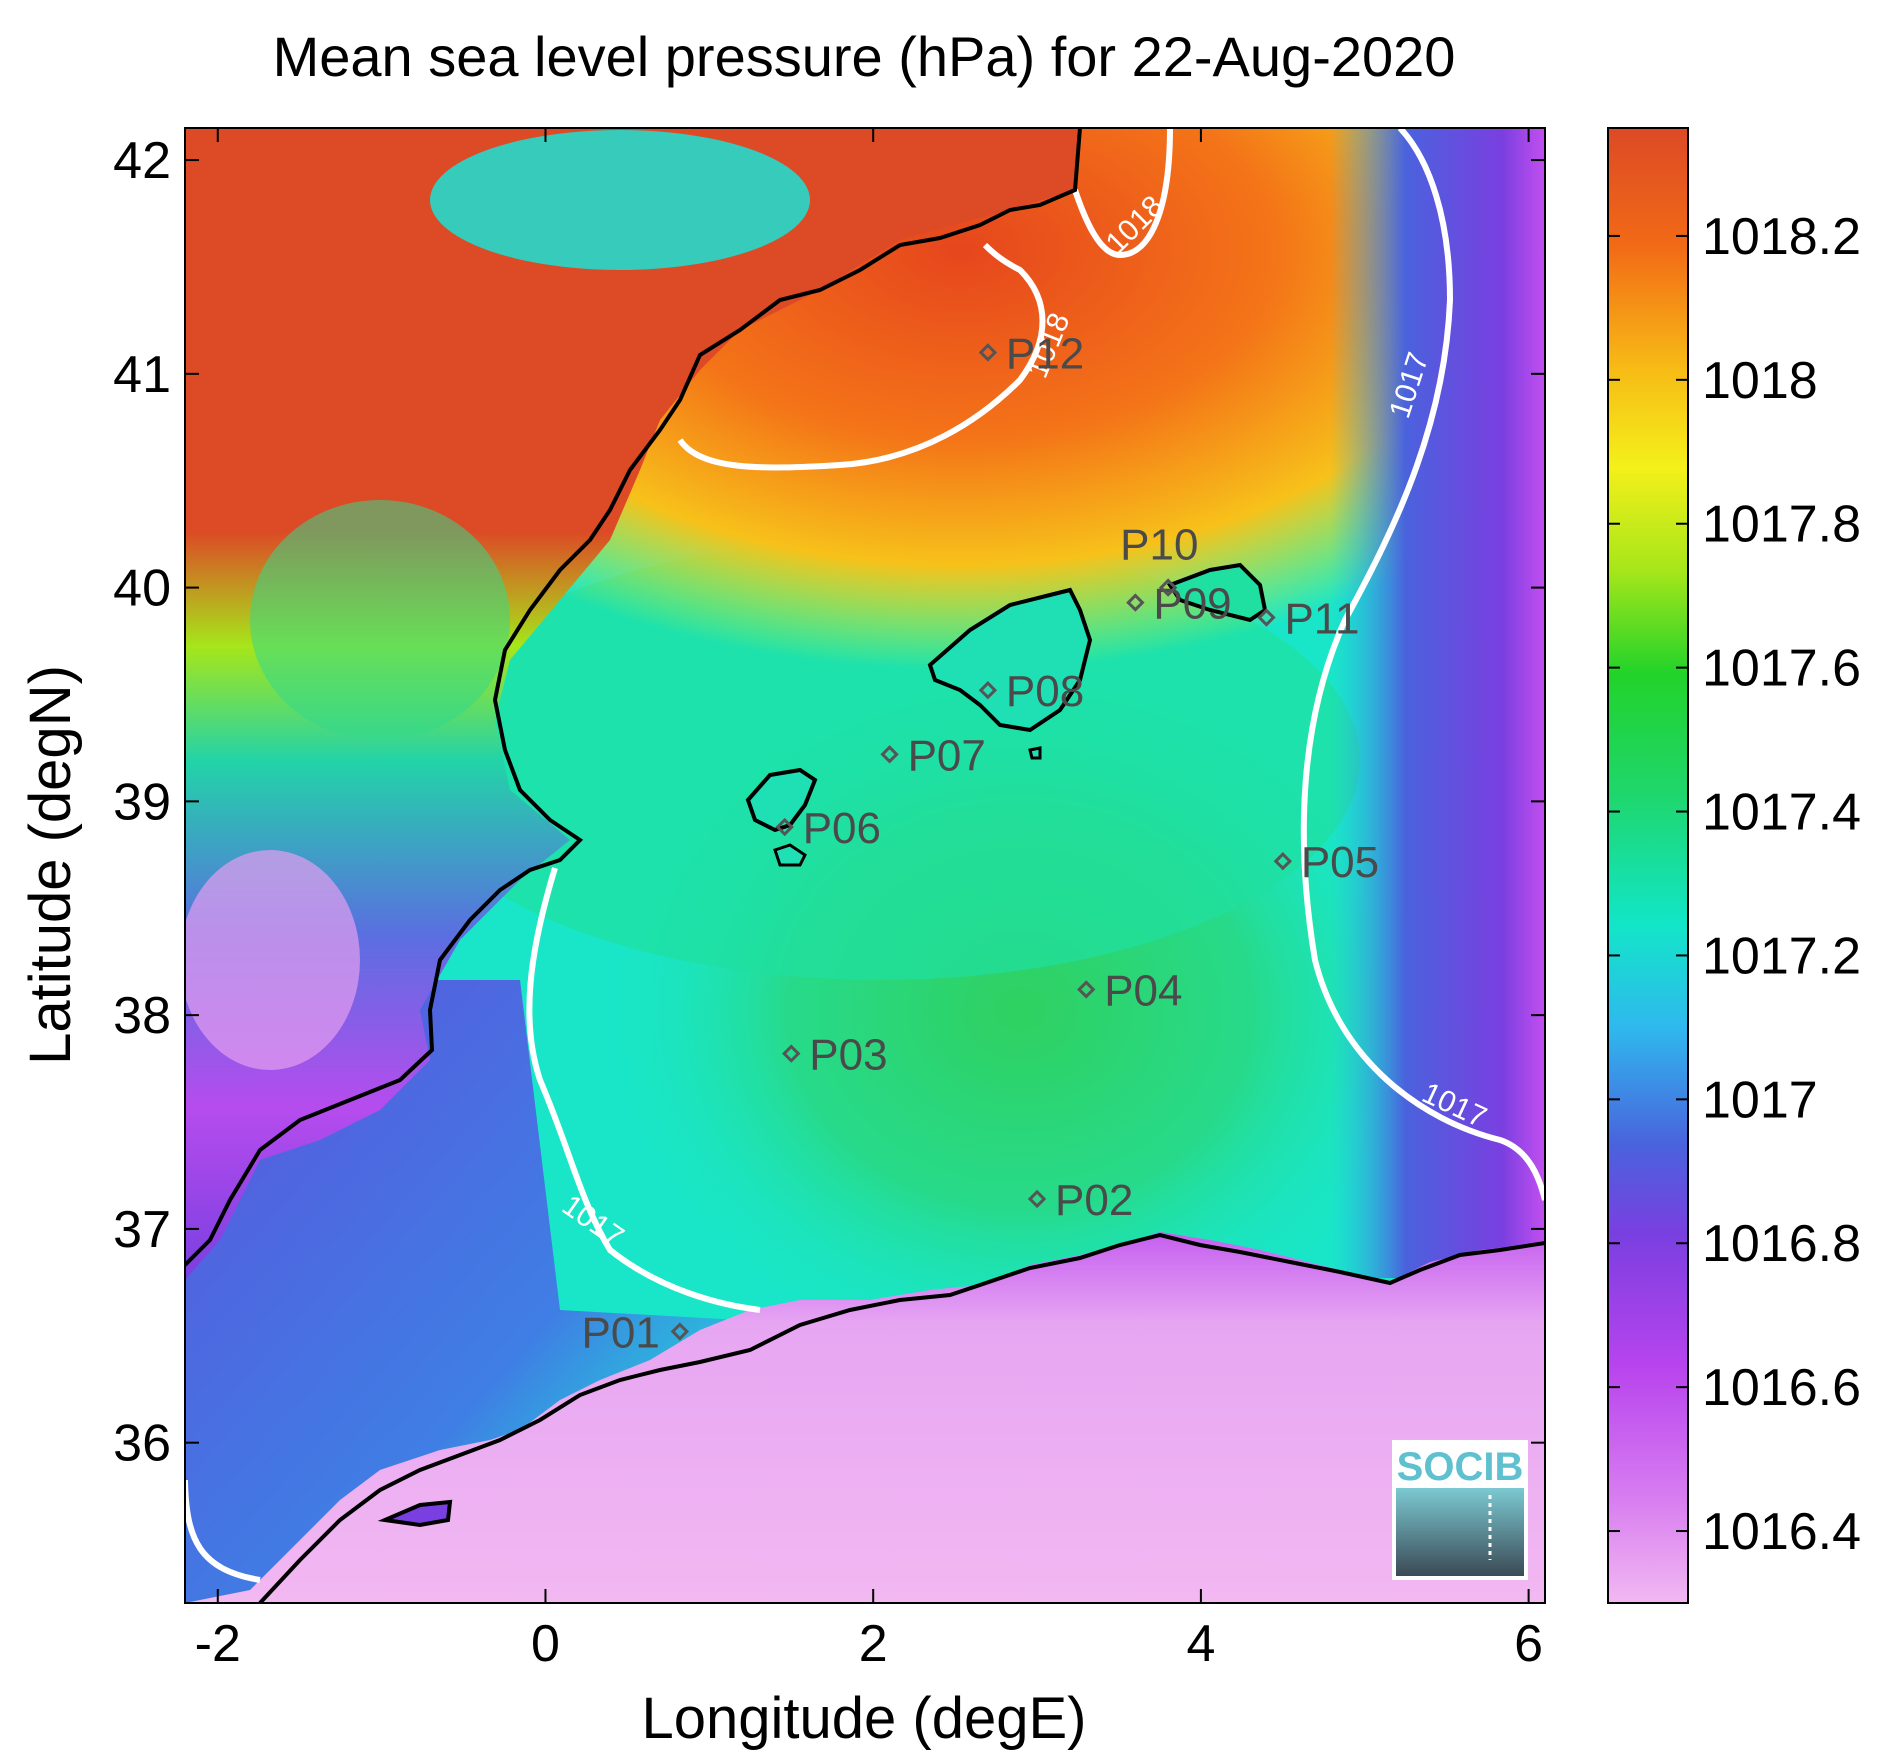  Describe the element at coordinates (1122, 193) in the screenshot. I see `isobar-1018-northeast` at that location.